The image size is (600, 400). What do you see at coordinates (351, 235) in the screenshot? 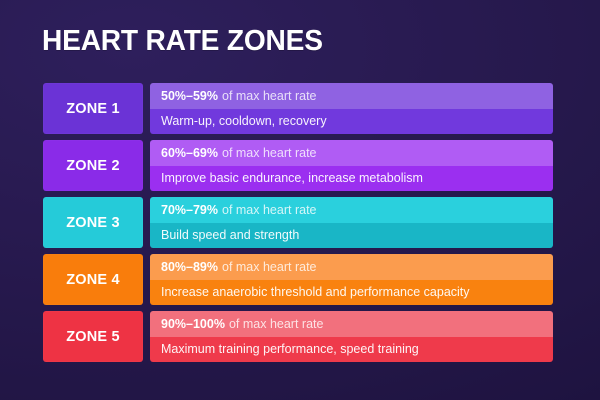
I see `zone-description-band: Build speed and strength` at bounding box center [351, 235].